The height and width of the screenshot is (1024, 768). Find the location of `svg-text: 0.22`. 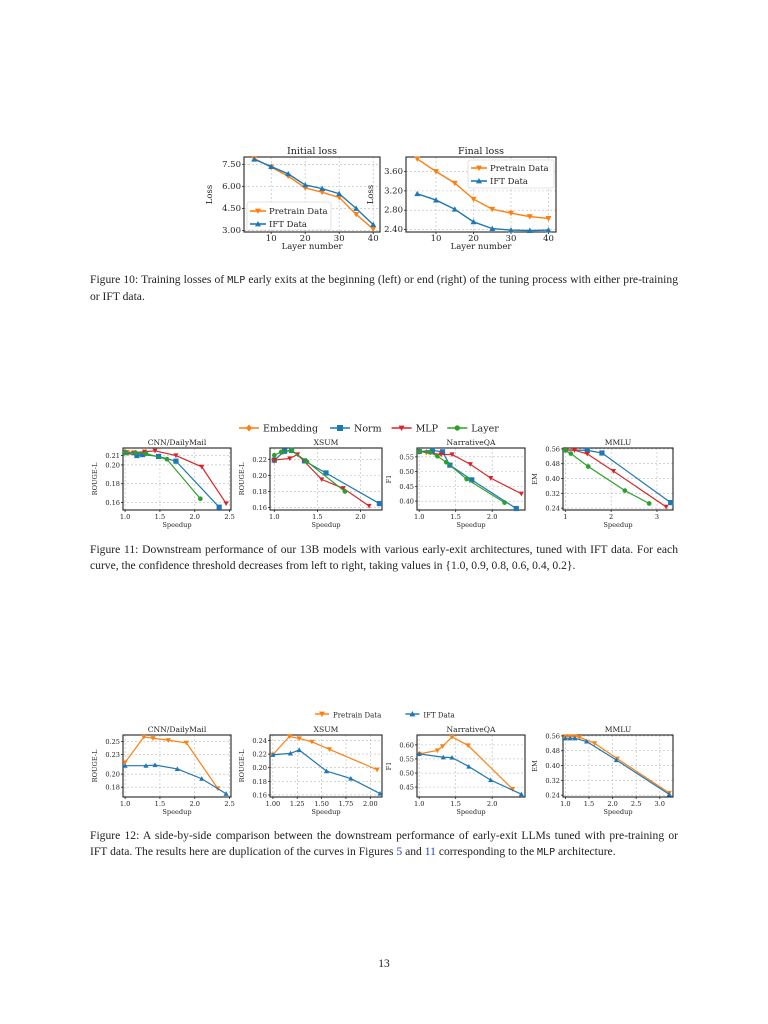

svg-text: 0.22 is located at coordinates (259, 755).